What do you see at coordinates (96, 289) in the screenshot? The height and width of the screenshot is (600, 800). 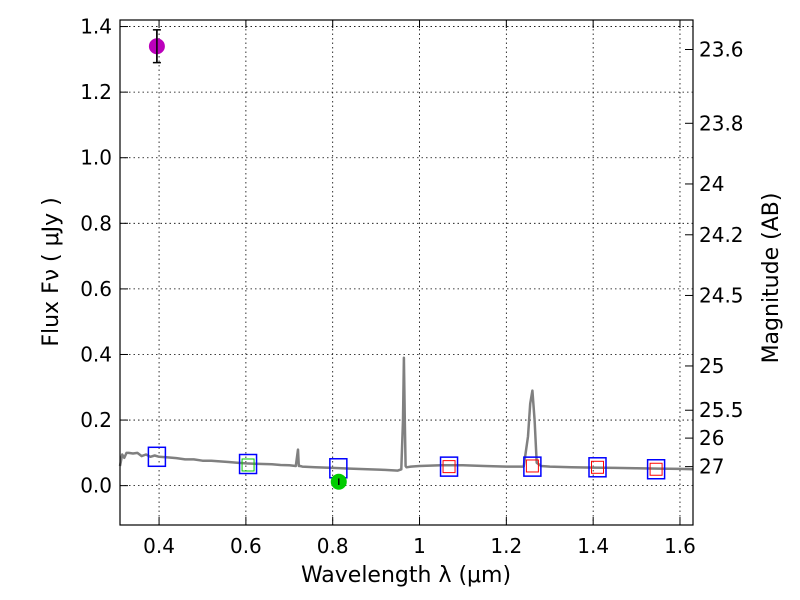 I see `y-tick-label: 0.6` at bounding box center [96, 289].